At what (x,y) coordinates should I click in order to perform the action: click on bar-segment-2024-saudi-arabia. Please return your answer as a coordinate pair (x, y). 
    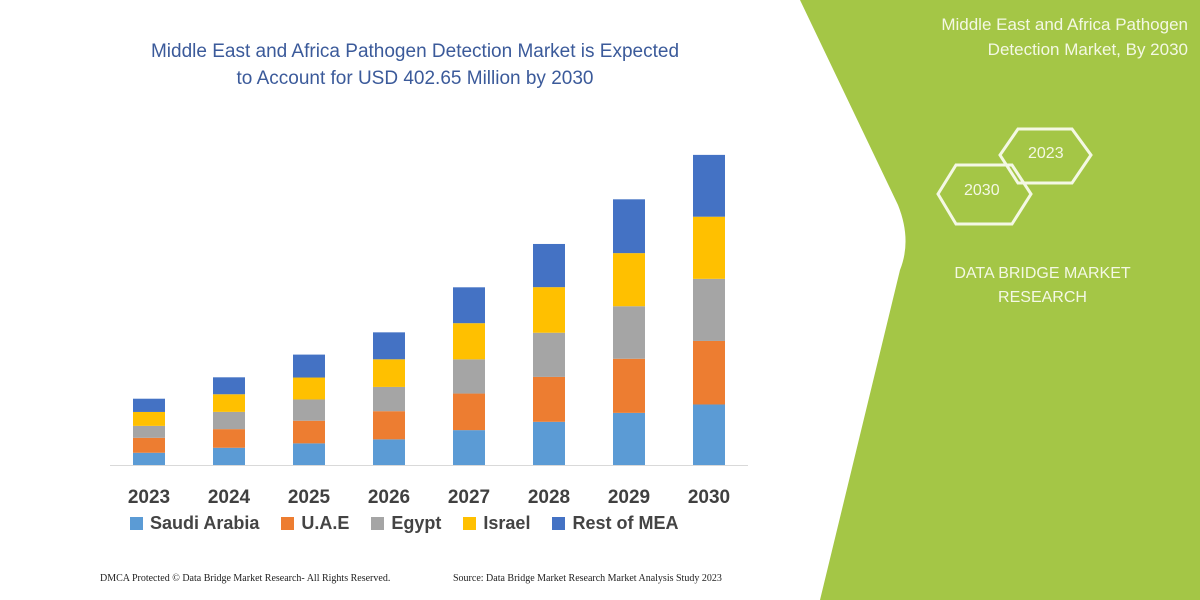
    Looking at the image, I should click on (229, 456).